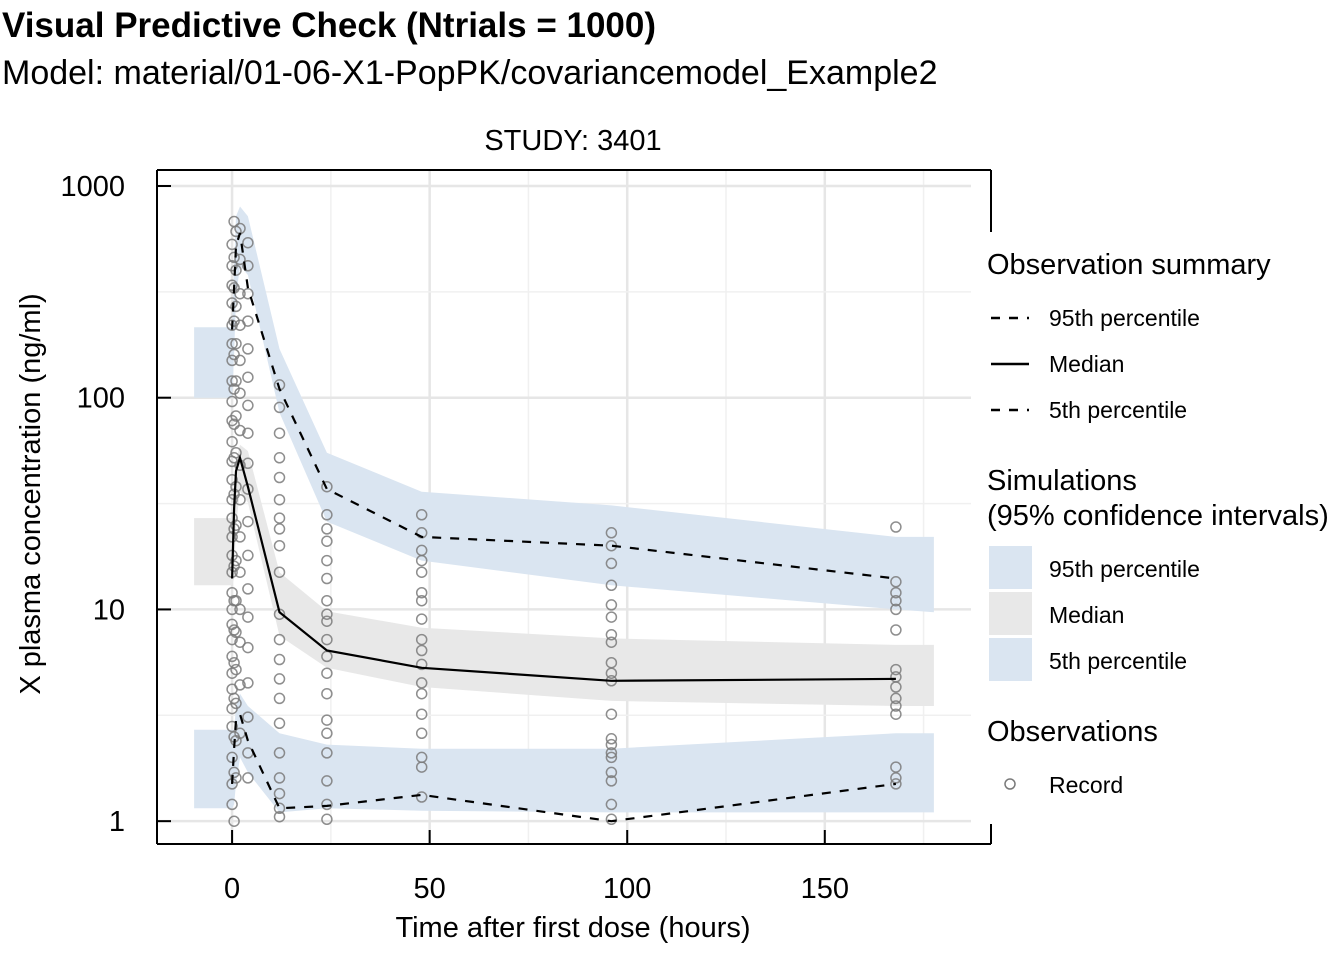 The height and width of the screenshot is (960, 1344). What do you see at coordinates (92, 187) in the screenshot?
I see `y-tick-label: 1000` at bounding box center [92, 187].